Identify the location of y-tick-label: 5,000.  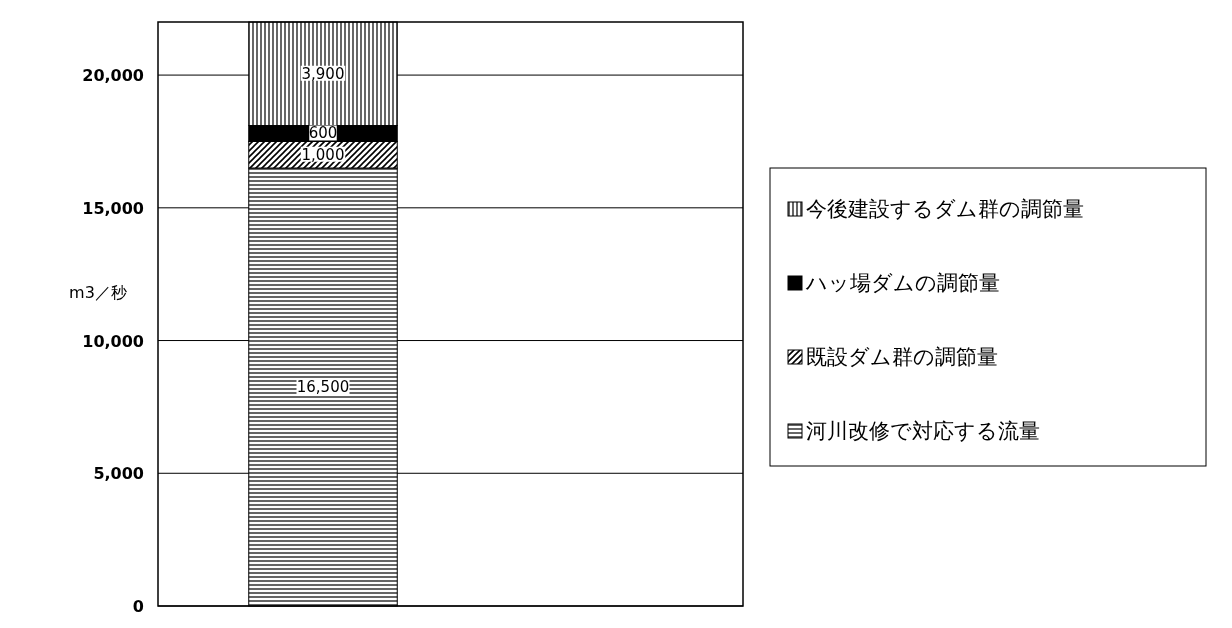
(118, 474).